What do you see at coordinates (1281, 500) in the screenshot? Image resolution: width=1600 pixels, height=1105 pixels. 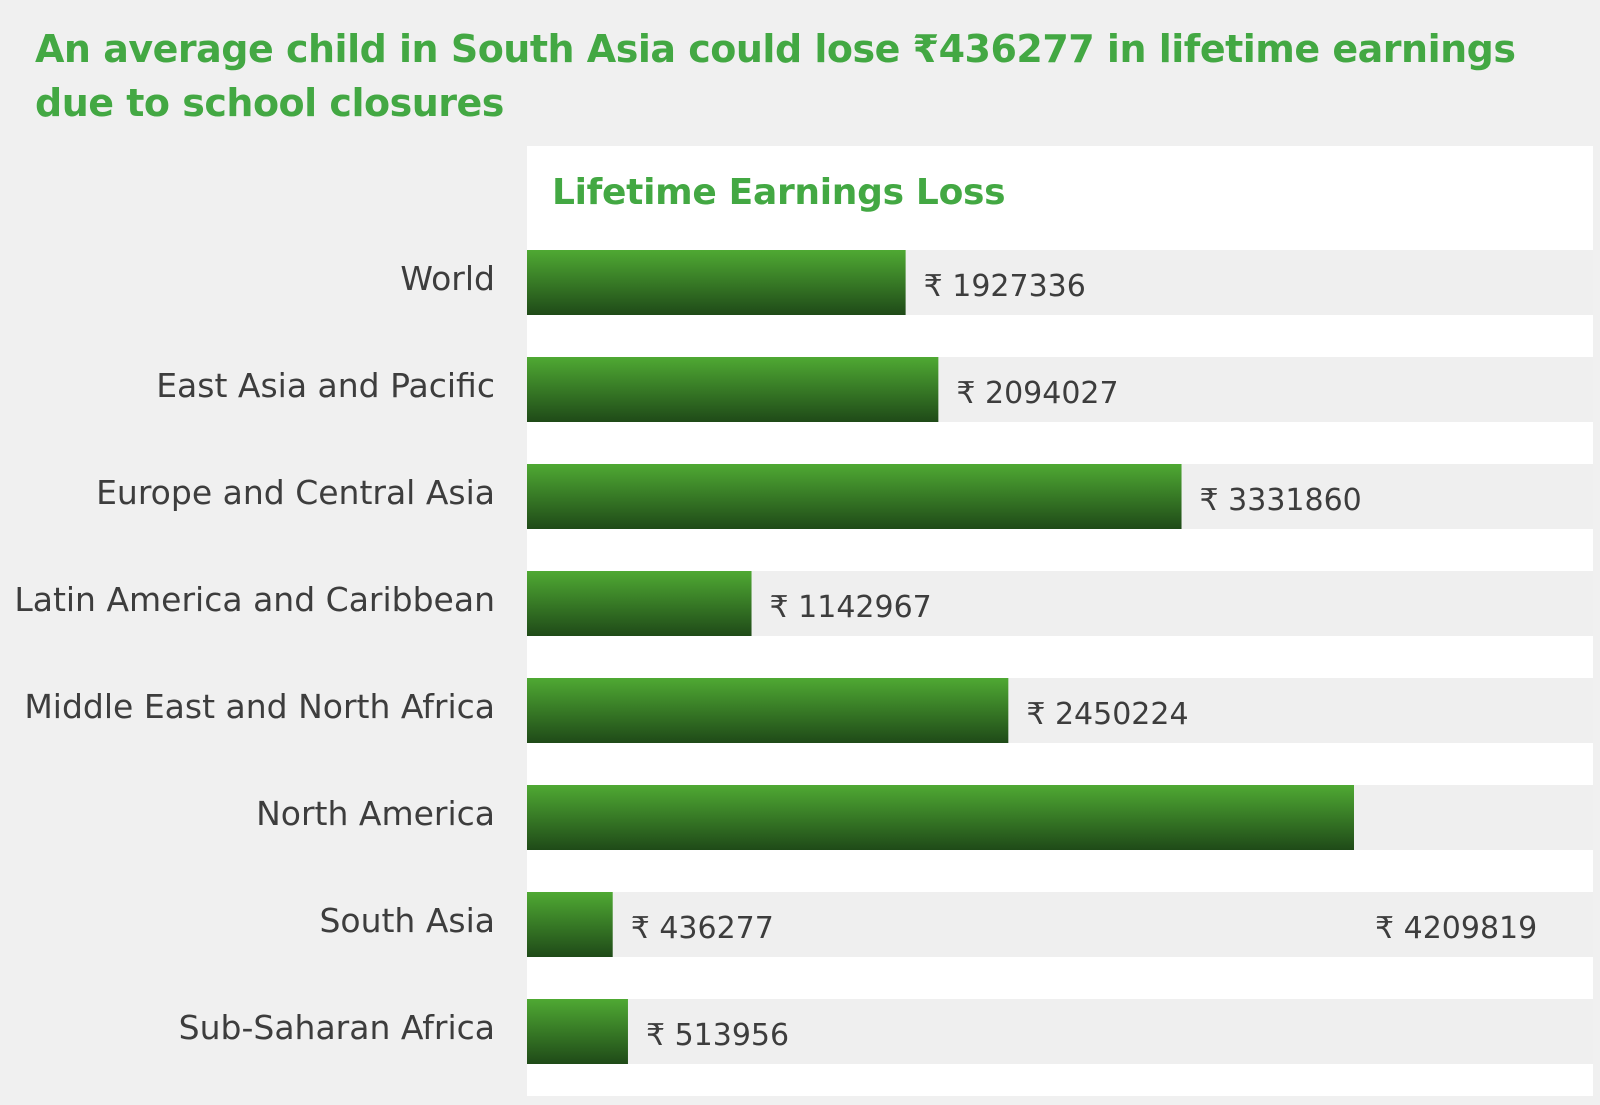 I see `value-label: ₹ 3331860` at bounding box center [1281, 500].